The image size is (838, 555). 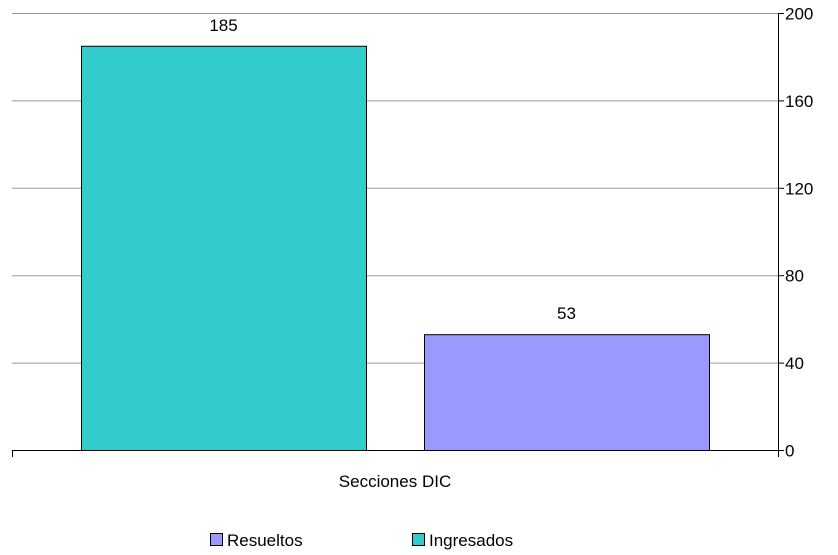 I want to click on legend: Resueltos Ingresados, so click(x=361, y=540).